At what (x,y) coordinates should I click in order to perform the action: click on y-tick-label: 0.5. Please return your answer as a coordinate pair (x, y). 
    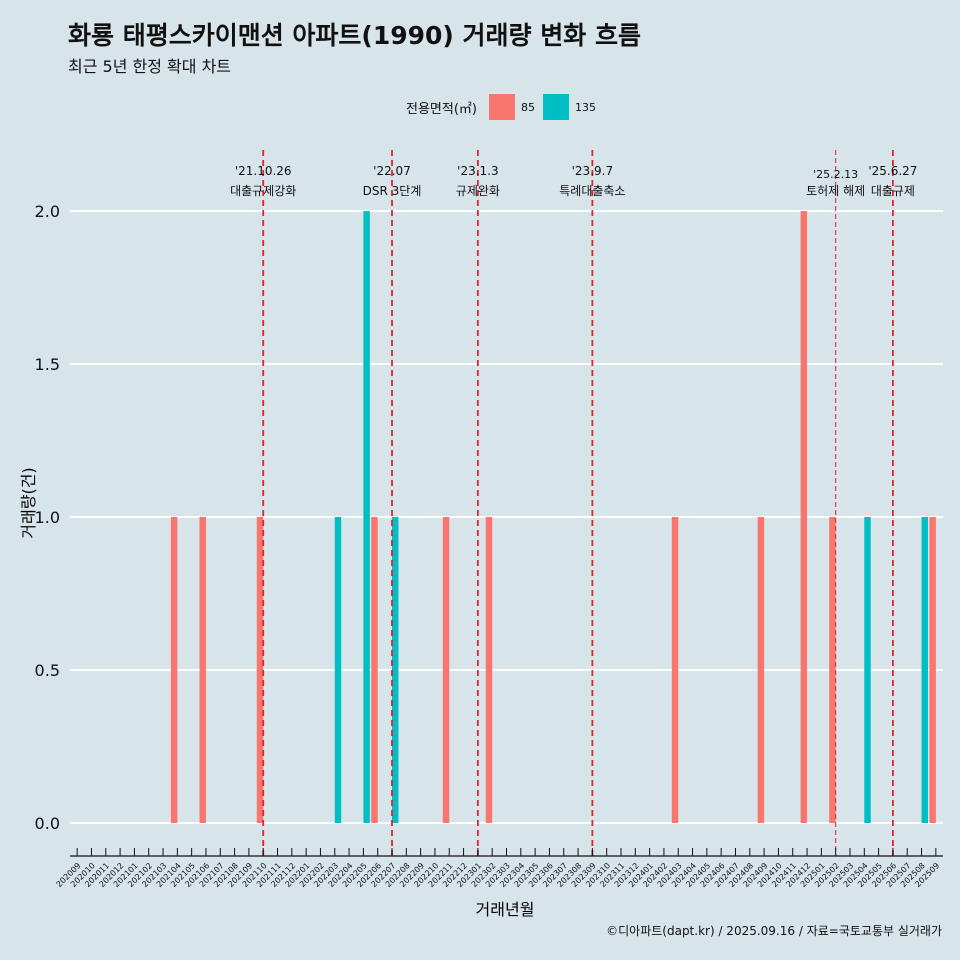
    Looking at the image, I should click on (47, 670).